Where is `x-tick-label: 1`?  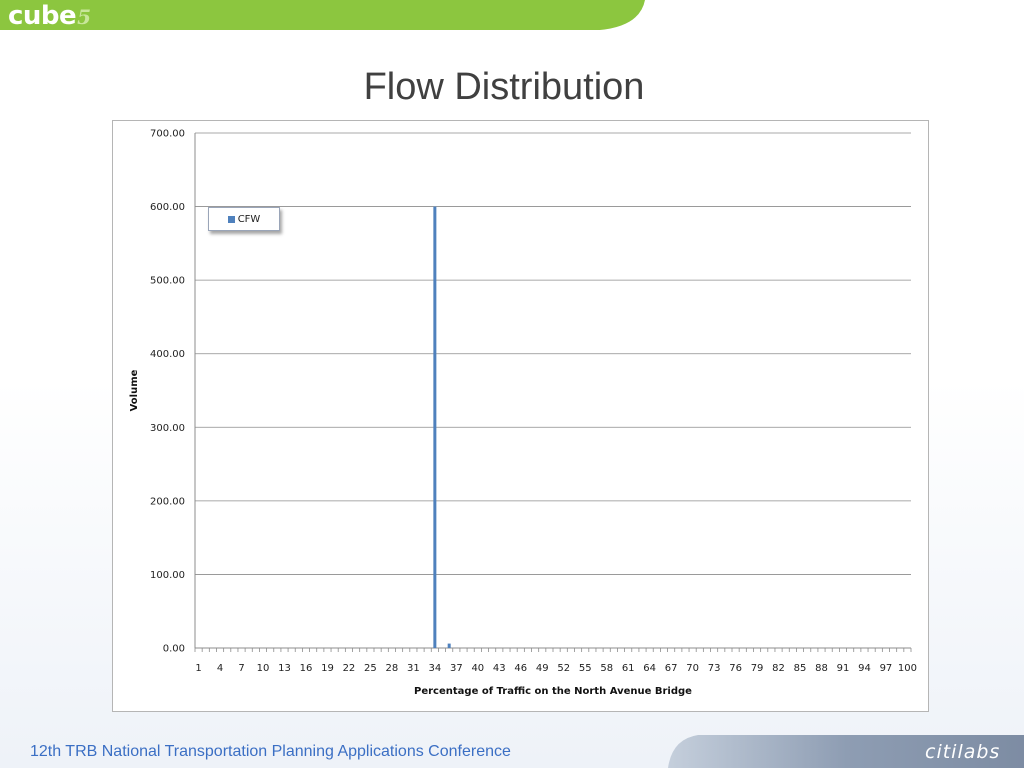 x-tick-label: 1 is located at coordinates (198, 668).